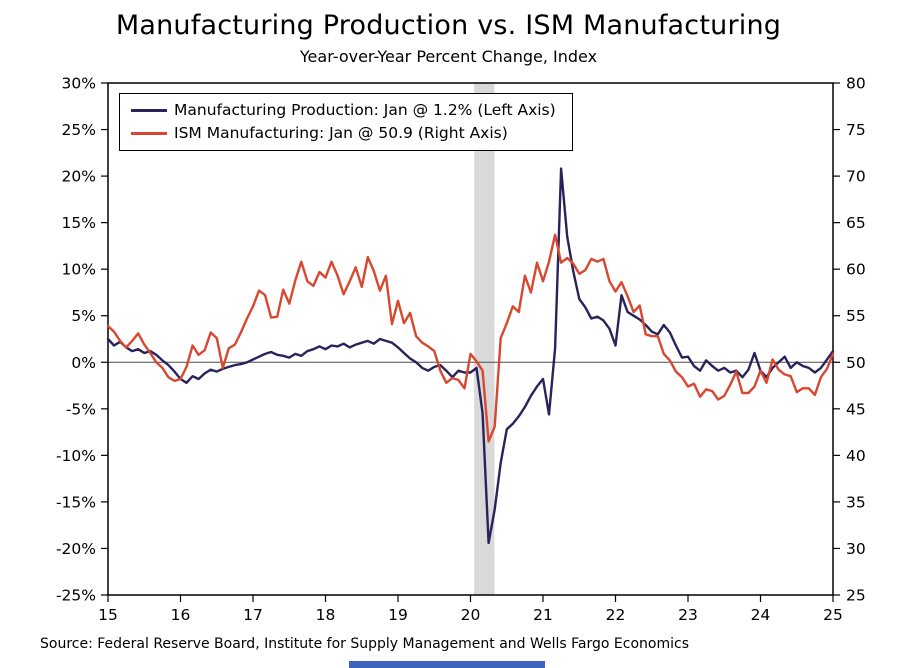 Image resolution: width=897 pixels, height=668 pixels. I want to click on left-axis-tick-label: -20%, so click(76, 549).